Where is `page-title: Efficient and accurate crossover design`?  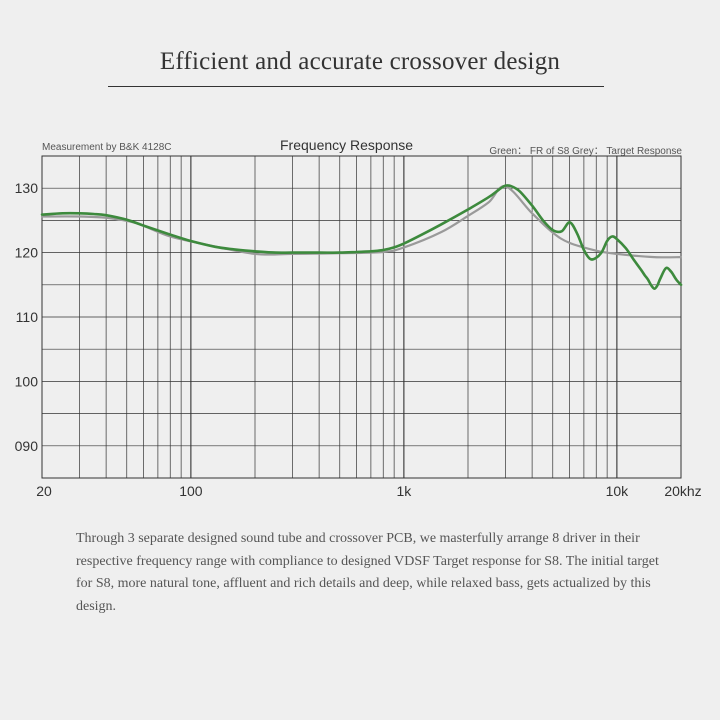 page-title: Efficient and accurate crossover design is located at coordinates (360, 61).